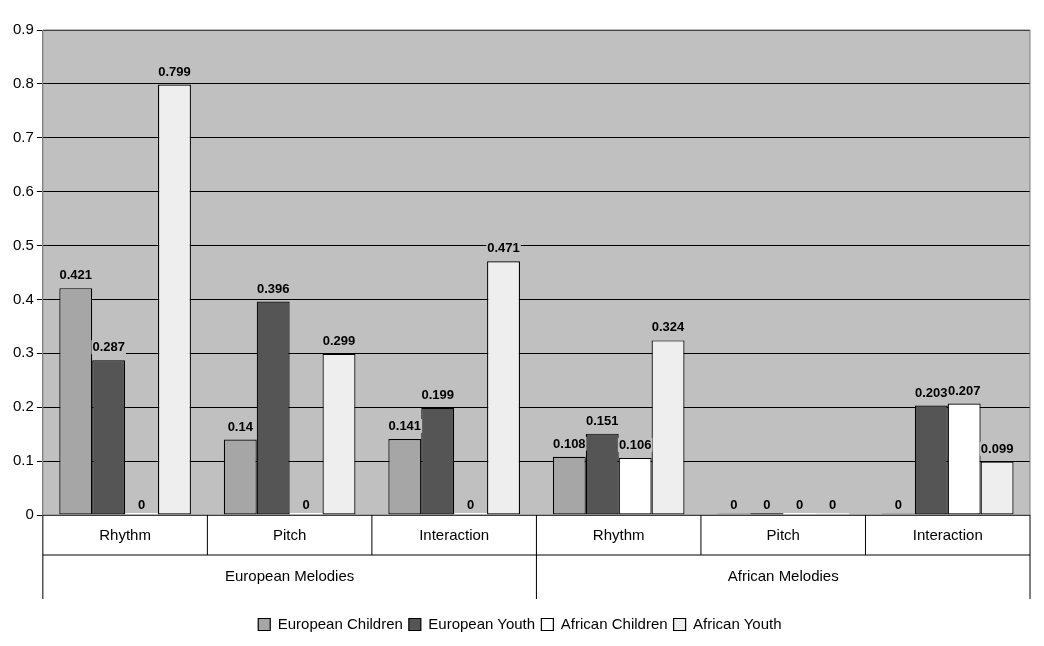 Image resolution: width=1044 pixels, height=646 pixels. What do you see at coordinates (931, 392) in the screenshot?
I see `data-label: 0.203` at bounding box center [931, 392].